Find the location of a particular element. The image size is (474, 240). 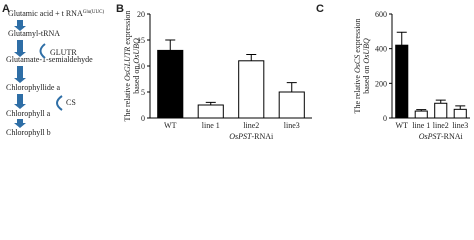

y-label-part: OsCS is located at coordinates (357, 64).